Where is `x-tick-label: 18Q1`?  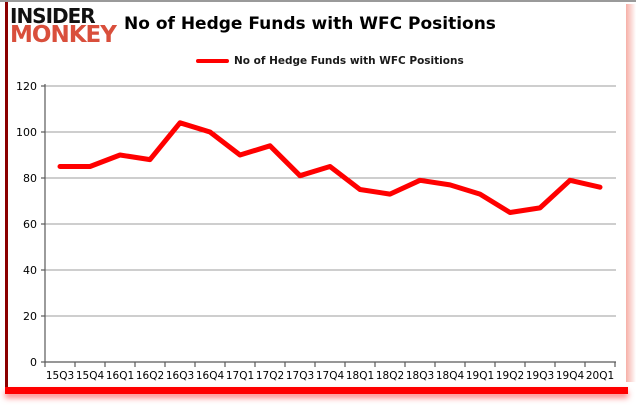
x-tick-label: 18Q1 is located at coordinates (360, 376).